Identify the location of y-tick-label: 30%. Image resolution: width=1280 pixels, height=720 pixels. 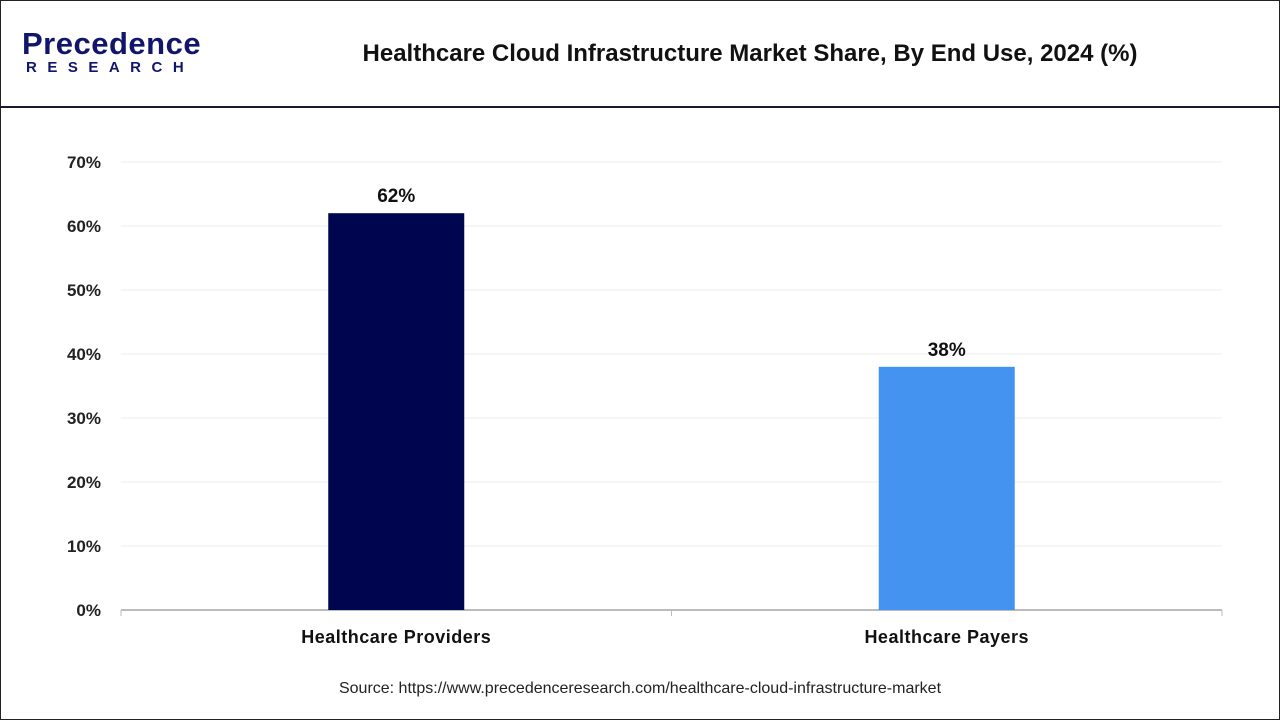
(84, 418).